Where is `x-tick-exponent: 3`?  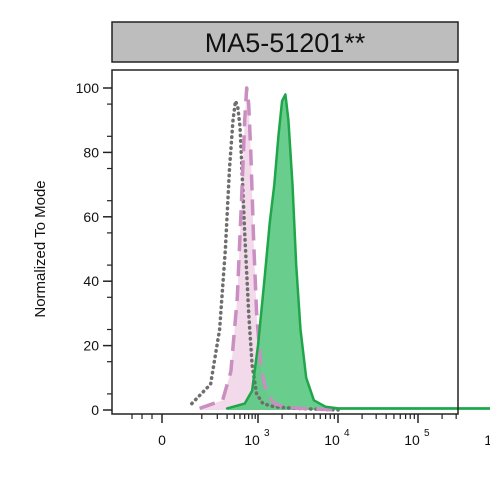
x-tick-exponent: 3 is located at coordinates (267, 433).